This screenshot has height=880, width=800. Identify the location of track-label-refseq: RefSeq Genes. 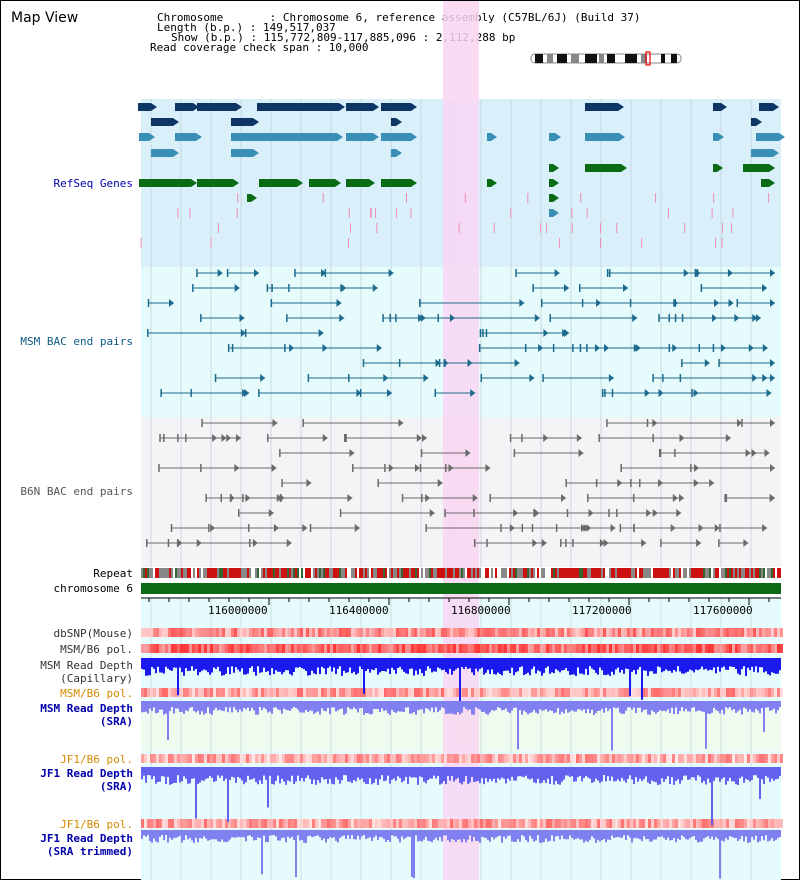
(93, 183).